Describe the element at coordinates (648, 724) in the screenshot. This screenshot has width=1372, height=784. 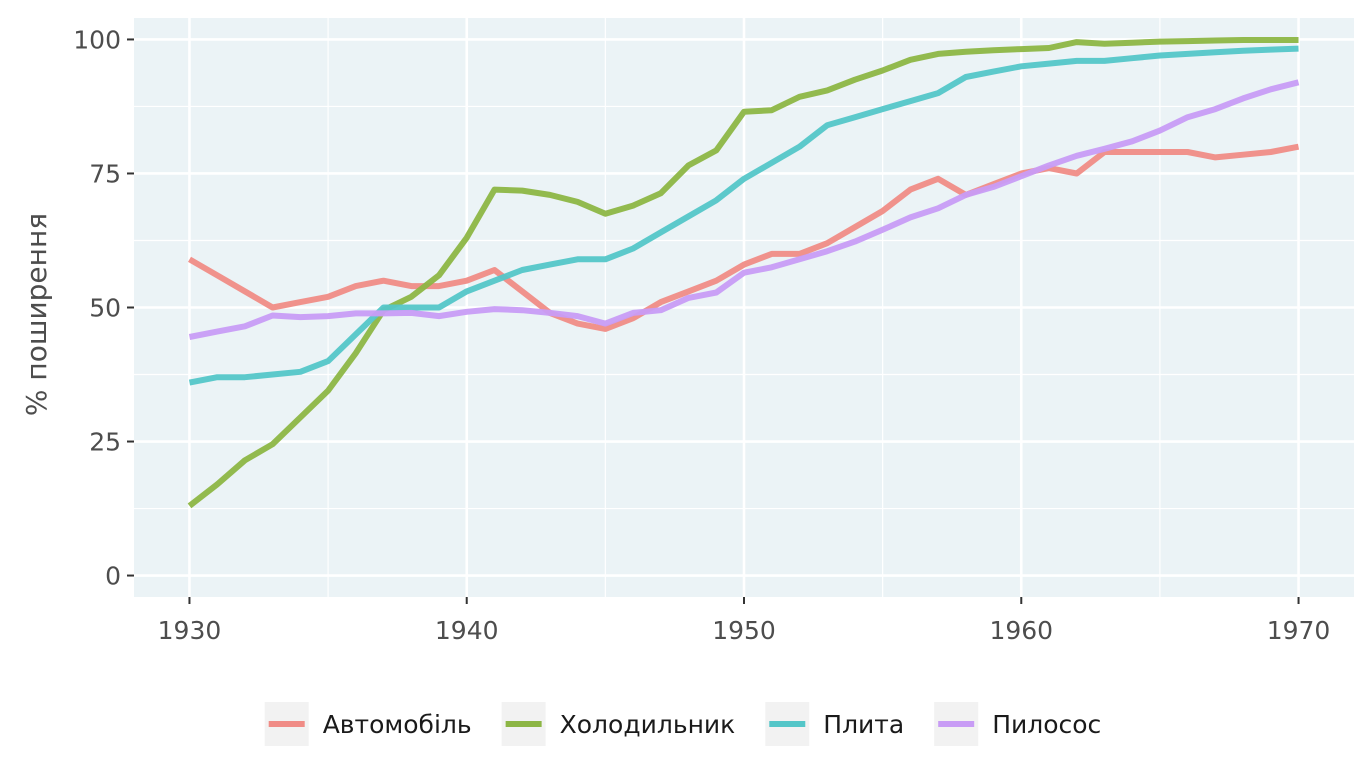
I see `legend-label-2: Холодильник` at that location.